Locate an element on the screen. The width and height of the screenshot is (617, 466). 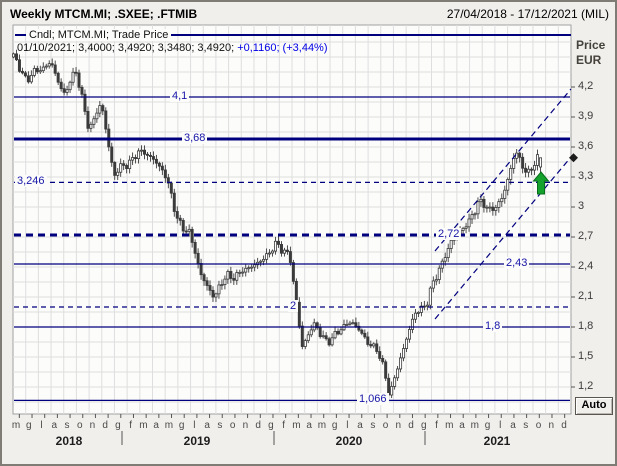
level-label-1_8: 1,8 is located at coordinates (493, 326).